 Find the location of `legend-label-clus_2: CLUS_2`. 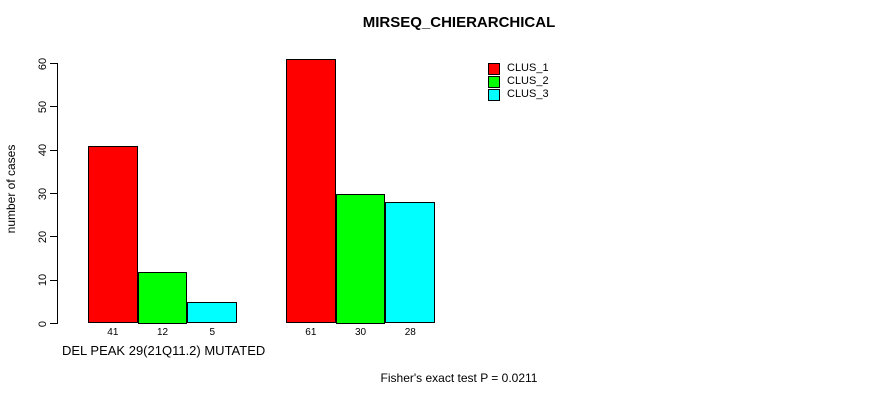

legend-label-clus_2: CLUS_2 is located at coordinates (528, 81).